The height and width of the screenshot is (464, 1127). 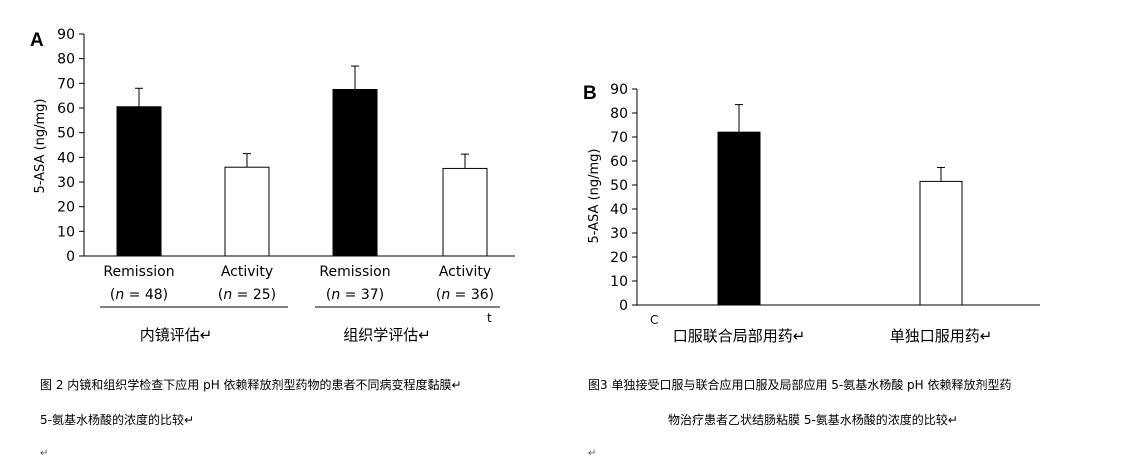 I want to click on panel-a-group-1-label: 内镜评估↵, so click(x=176, y=335).